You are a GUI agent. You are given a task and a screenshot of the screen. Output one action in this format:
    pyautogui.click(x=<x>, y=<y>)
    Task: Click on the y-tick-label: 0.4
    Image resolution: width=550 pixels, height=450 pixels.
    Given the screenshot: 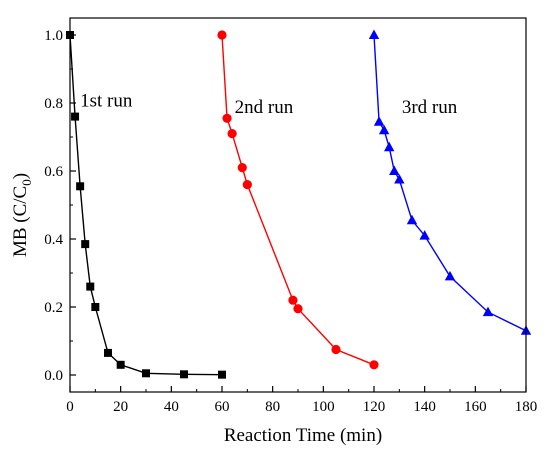 What is the action you would take?
    pyautogui.click(x=53, y=240)
    